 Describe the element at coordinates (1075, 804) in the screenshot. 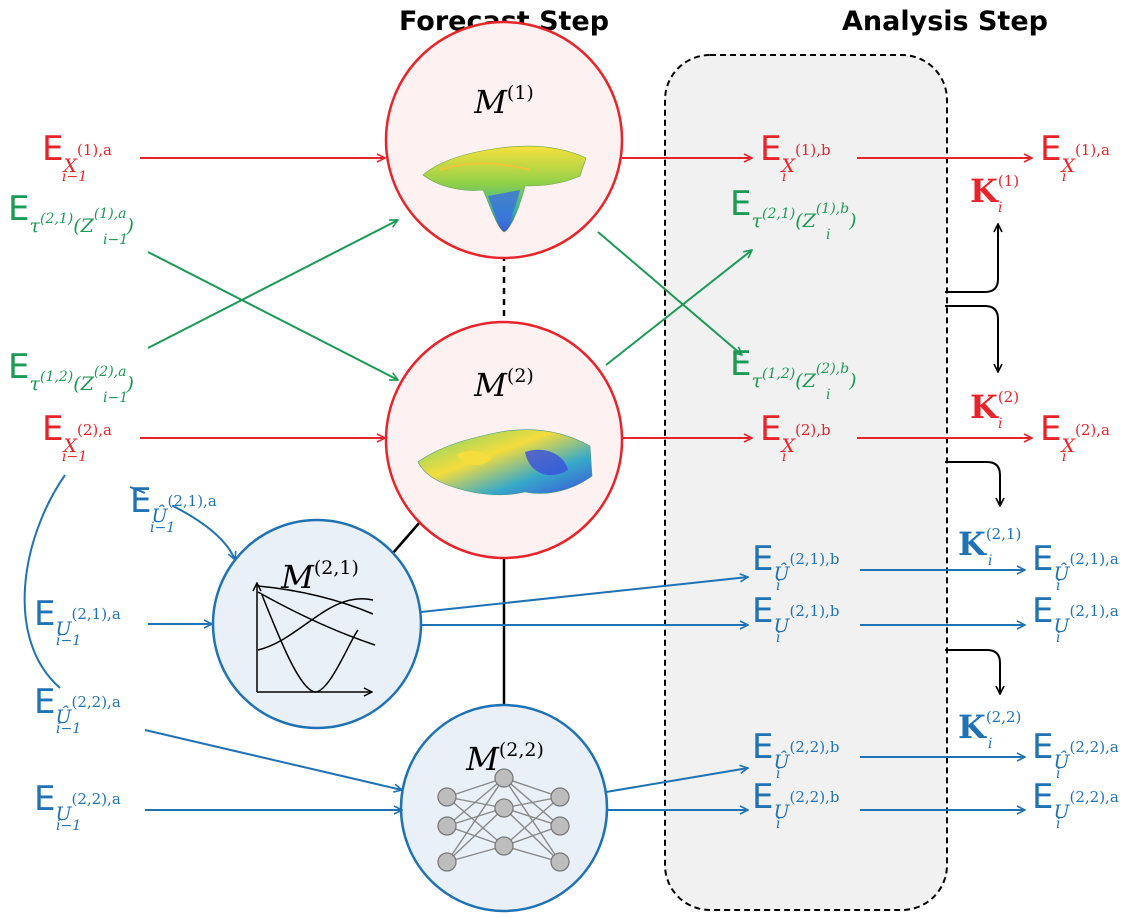

I see `an-u22-label: EU(2,2),a i` at that location.